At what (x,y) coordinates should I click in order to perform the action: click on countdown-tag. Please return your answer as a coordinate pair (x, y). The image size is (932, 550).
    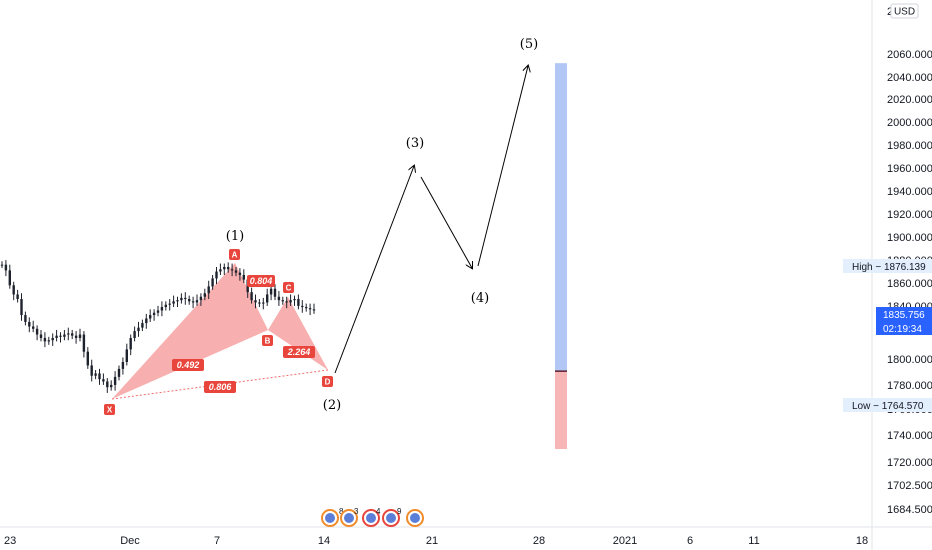
    Looking at the image, I should click on (904, 328).